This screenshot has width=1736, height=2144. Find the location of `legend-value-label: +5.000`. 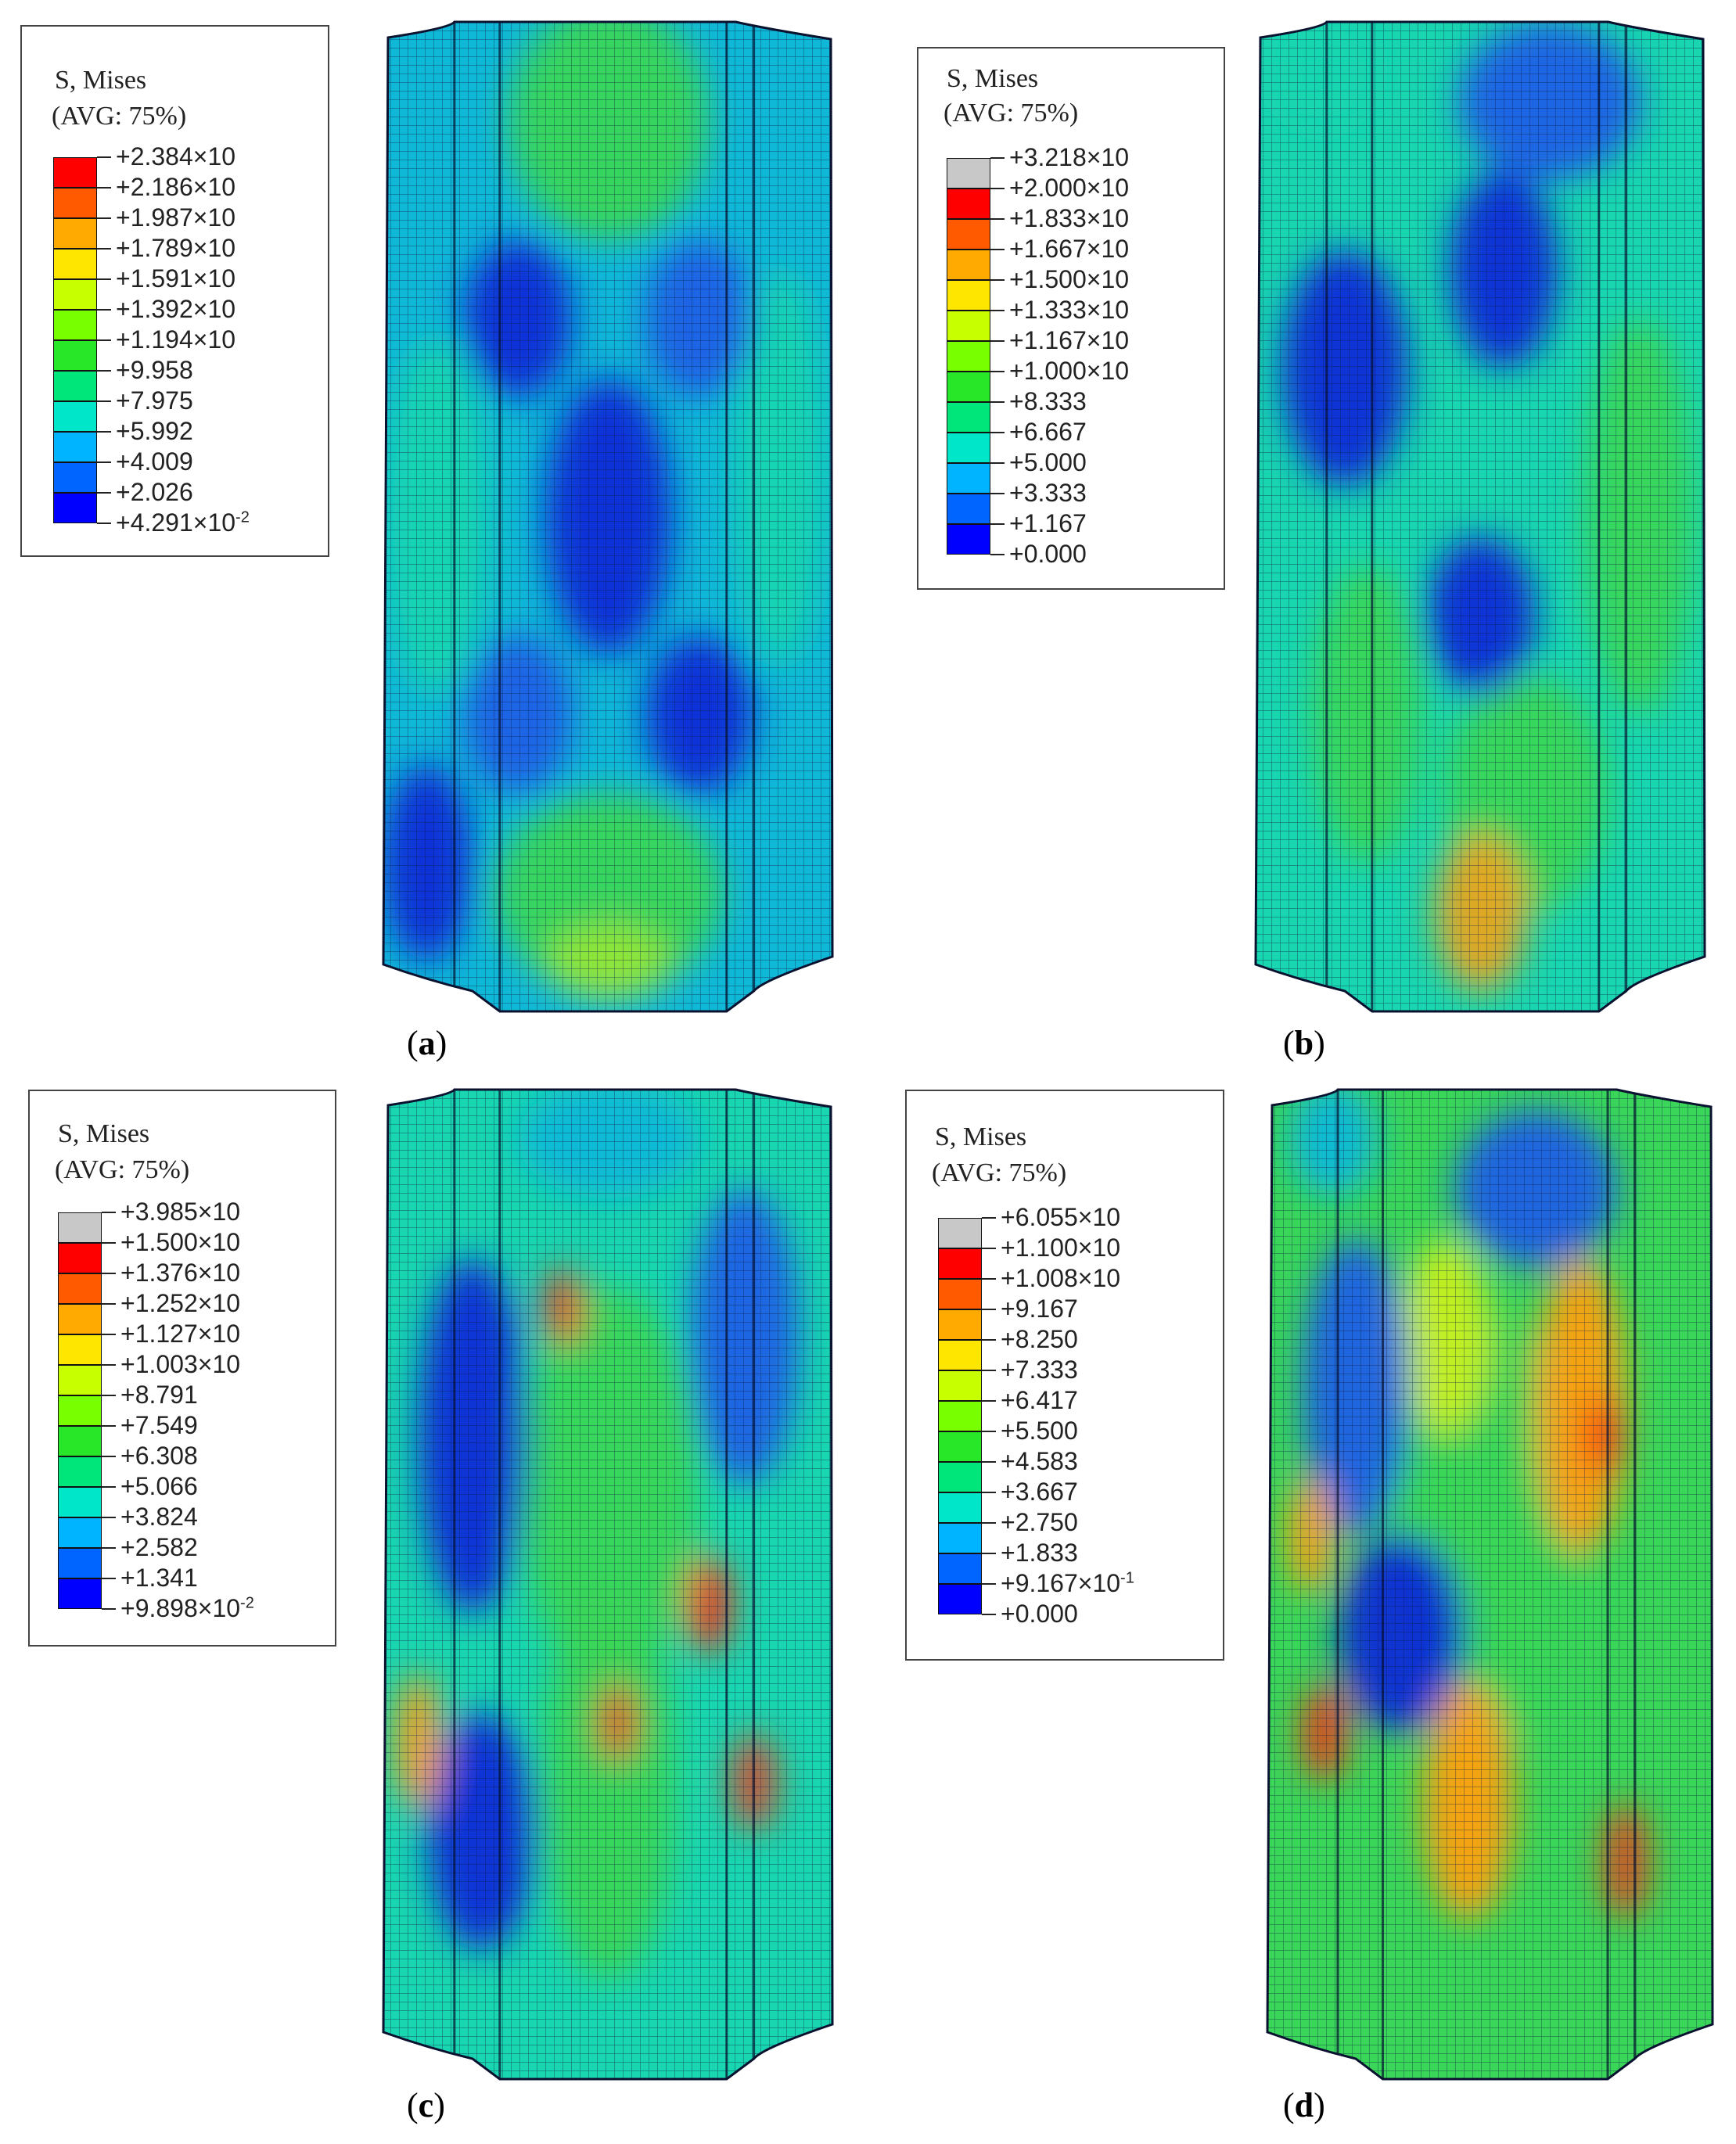

legend-value-label: +5.000 is located at coordinates (1048, 462).